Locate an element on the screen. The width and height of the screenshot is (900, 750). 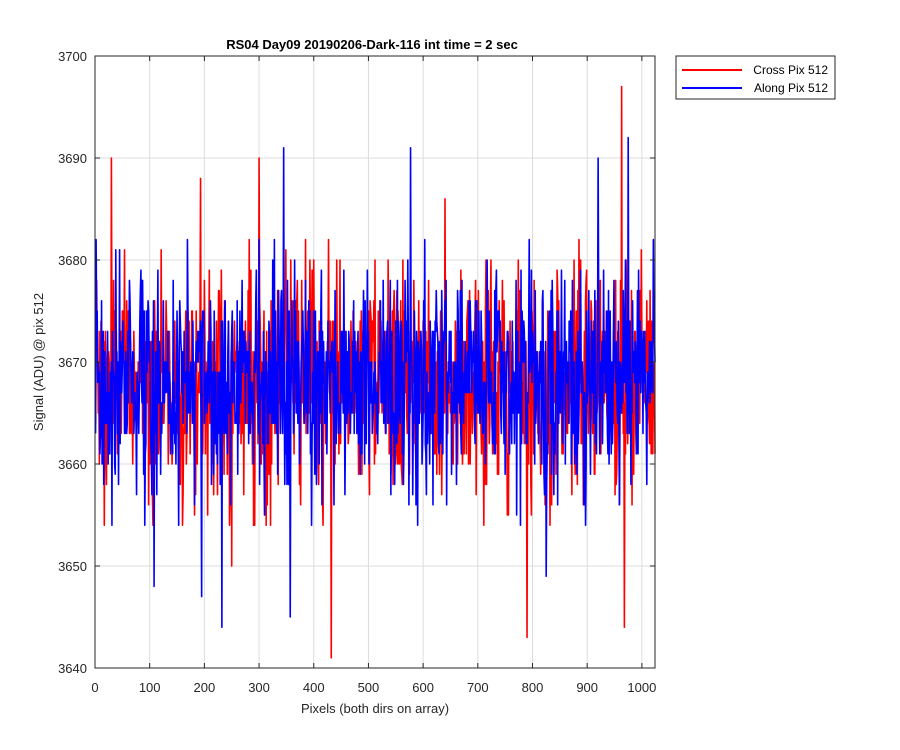
x-tick-labels: 0 100 200 300 400 500 600 700 800 900 1000 is located at coordinates (373, 687).